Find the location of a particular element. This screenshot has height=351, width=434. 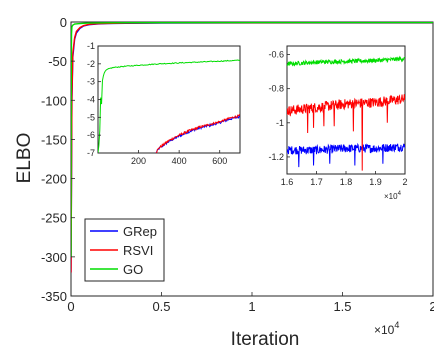

inset-right-exponent-power: 4 is located at coordinates (400, 194).